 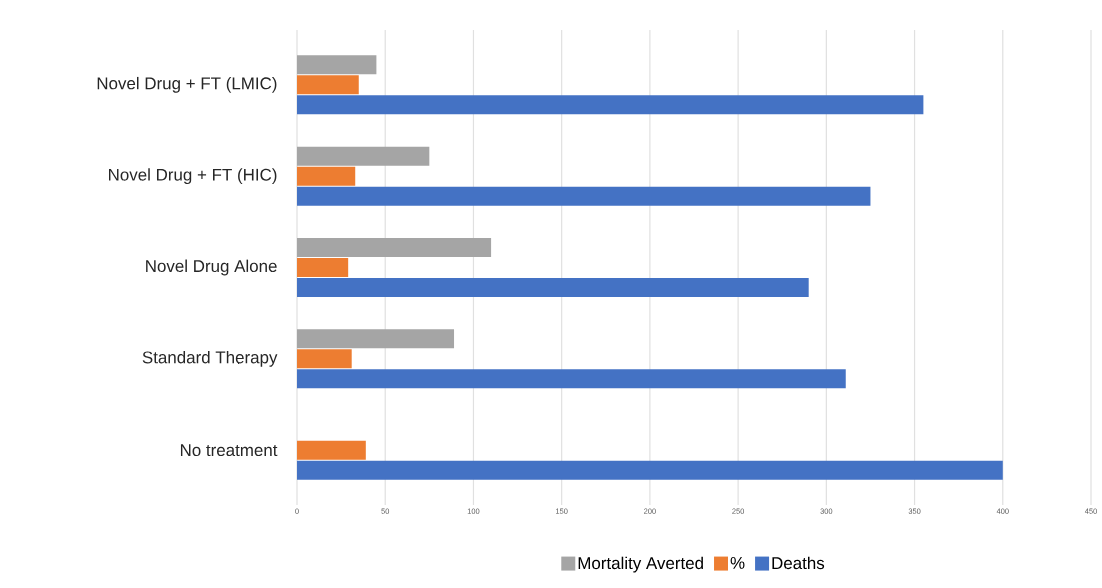 I want to click on legend-label: Deaths, so click(x=798, y=563).